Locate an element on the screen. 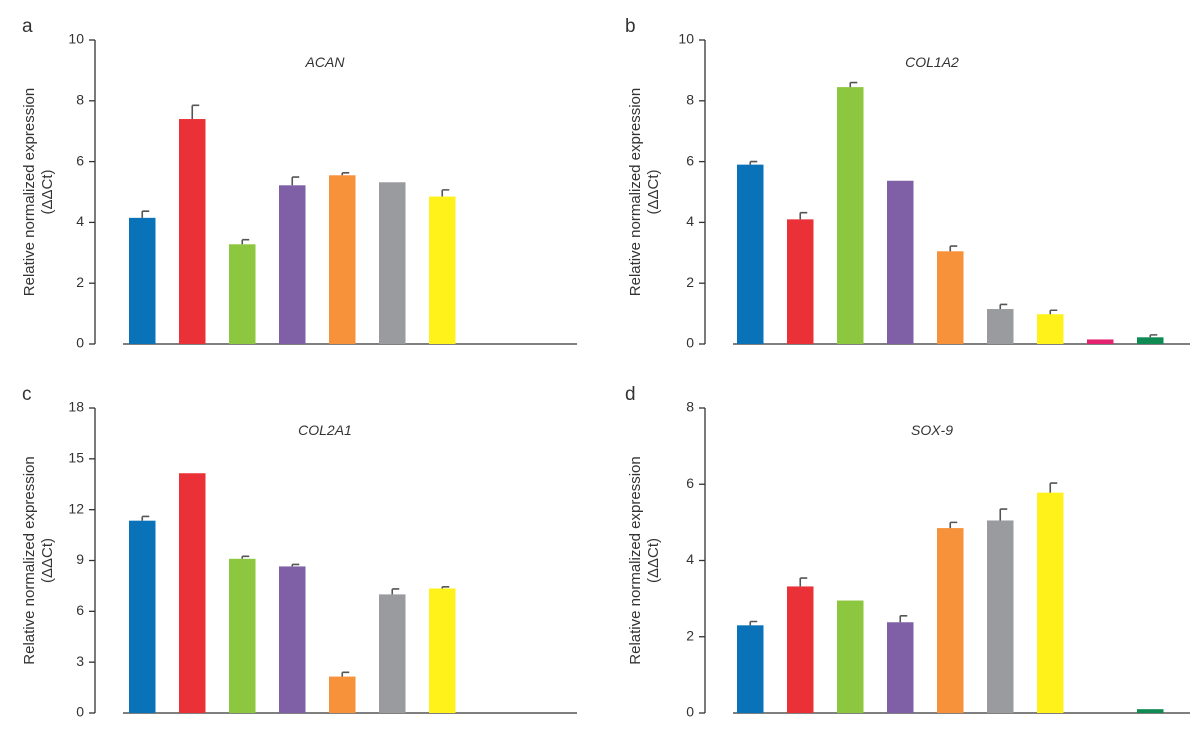  panel-letter-d: d is located at coordinates (630, 394).